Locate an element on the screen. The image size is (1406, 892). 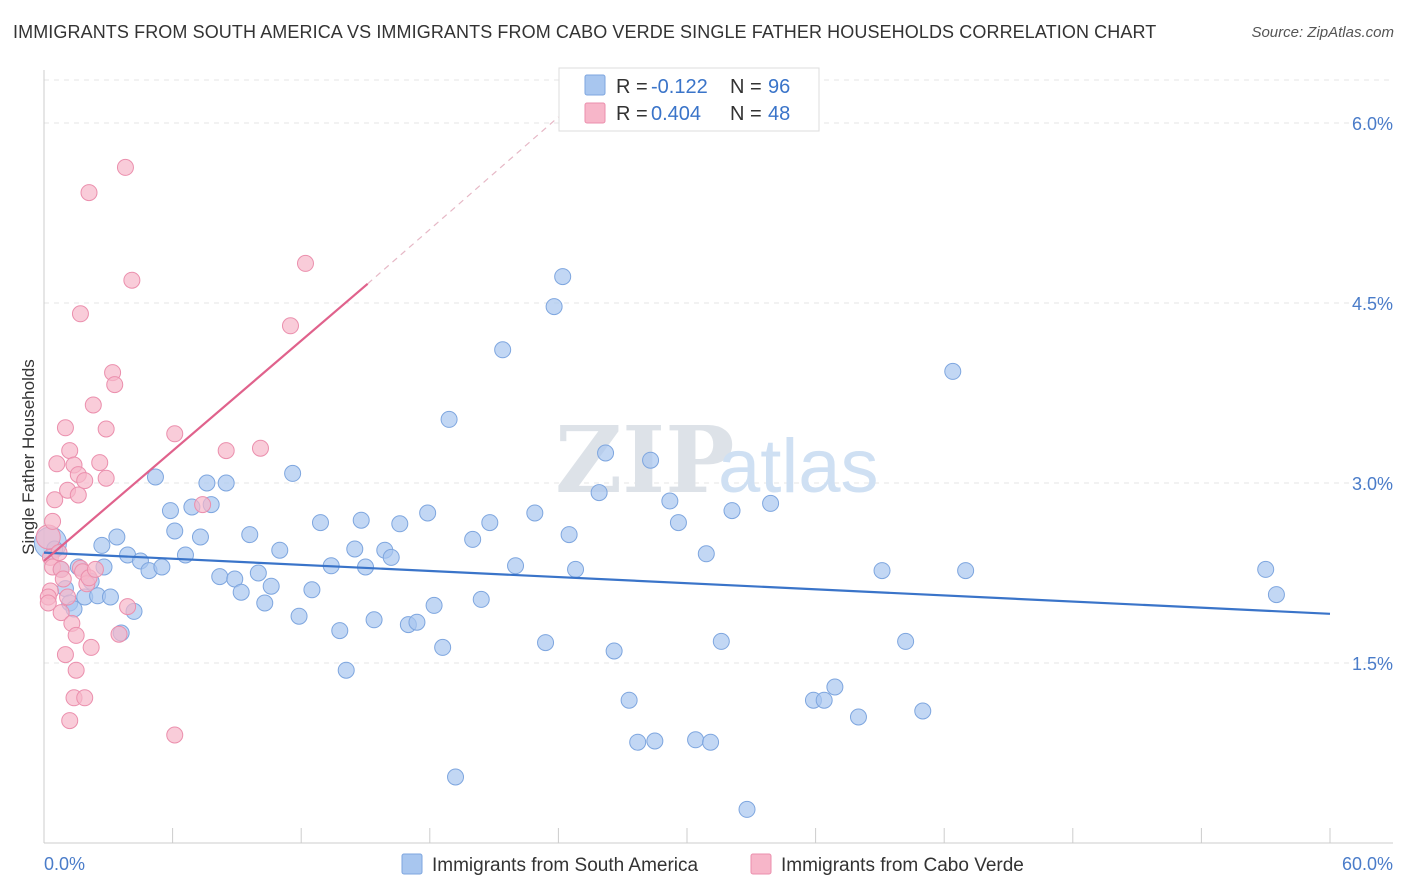
legend-r-value-cabo-verde: 0.404 is located at coordinates (676, 114).